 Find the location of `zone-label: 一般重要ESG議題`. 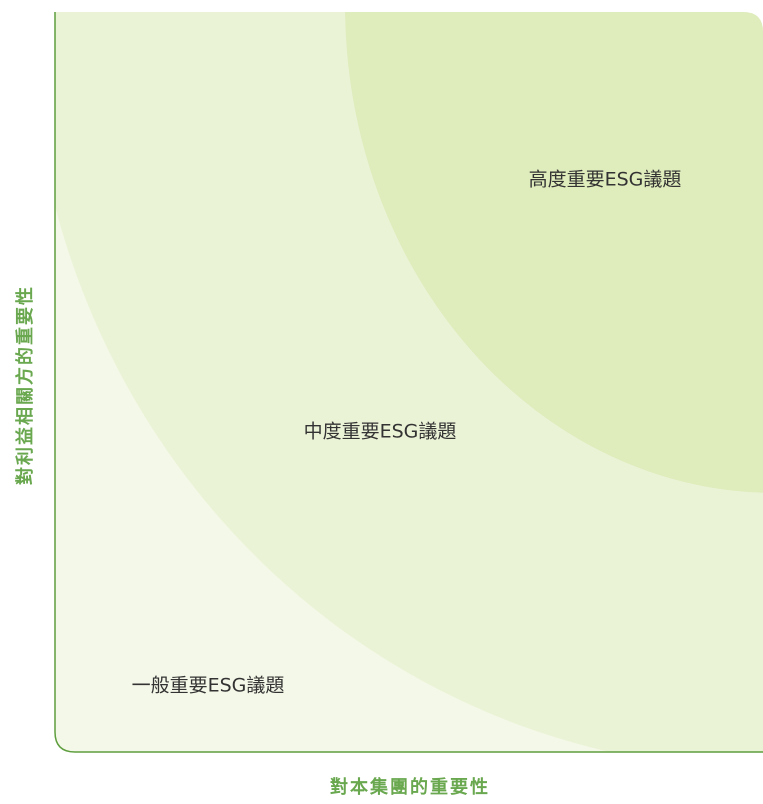

zone-label: 一般重要ESG議題 is located at coordinates (208, 686).